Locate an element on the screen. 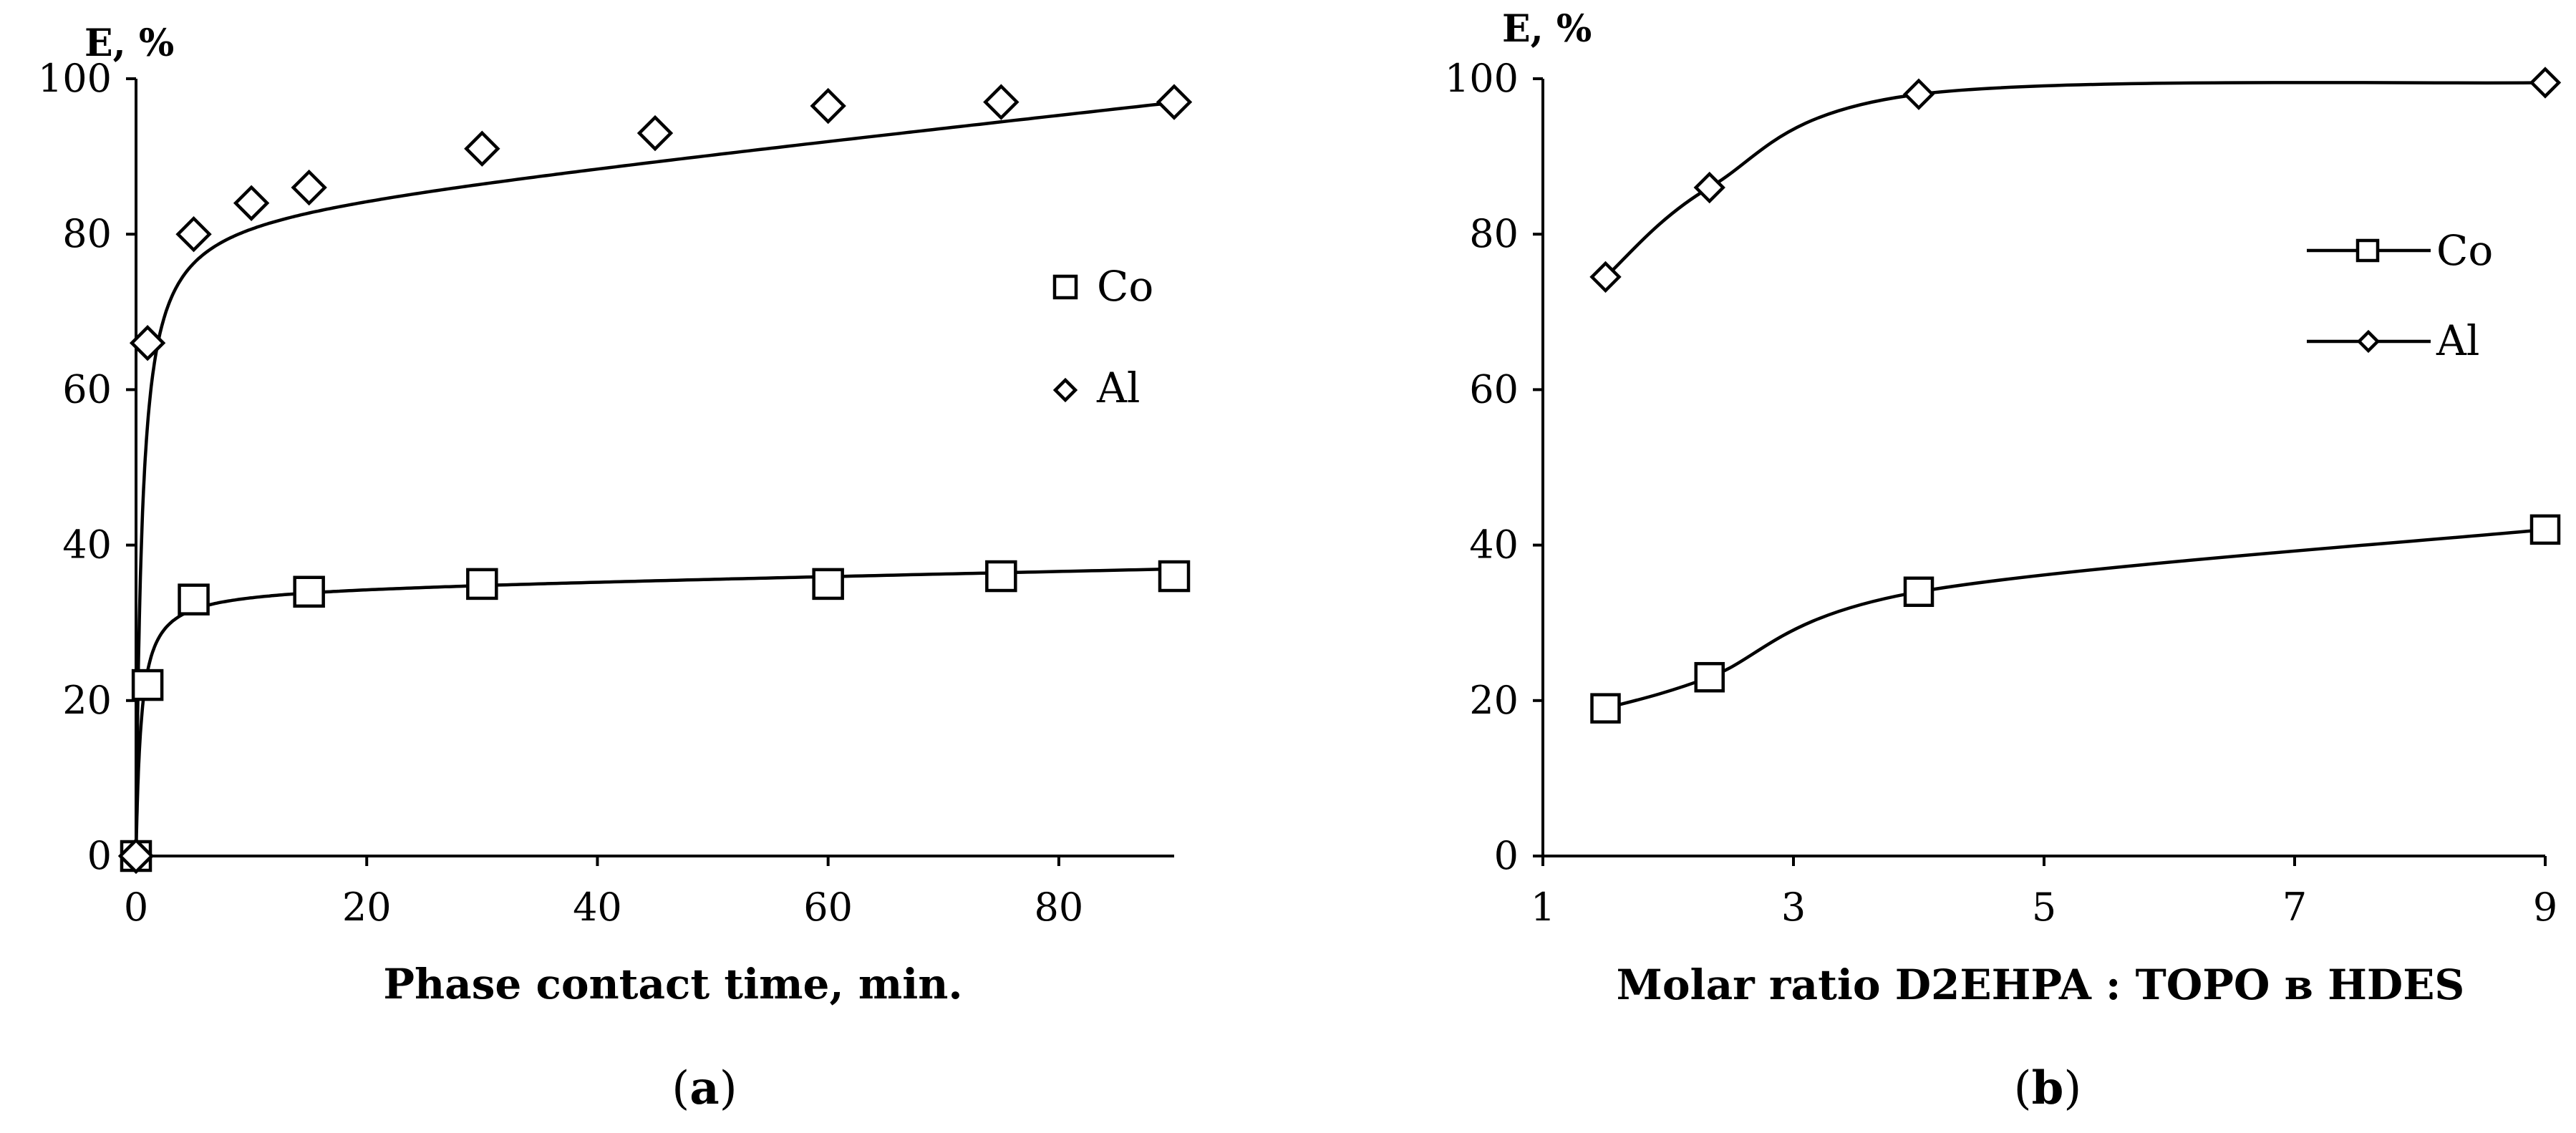  panel-b-x-axis-label: Molar ratio D2EHPA : TOPO в HDES is located at coordinates (2041, 985).